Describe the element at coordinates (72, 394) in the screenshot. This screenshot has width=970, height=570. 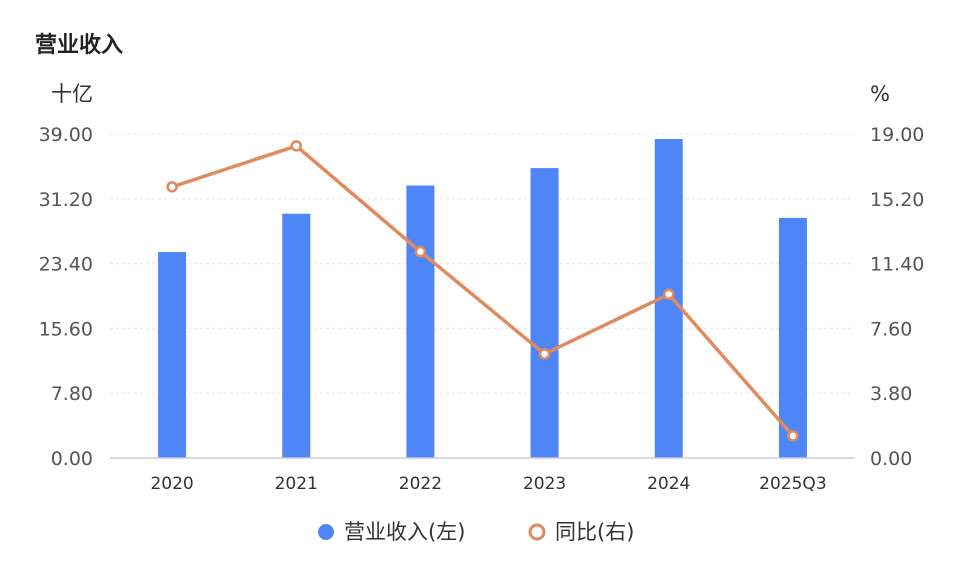
I see `left-tick-label: 7.80` at that location.